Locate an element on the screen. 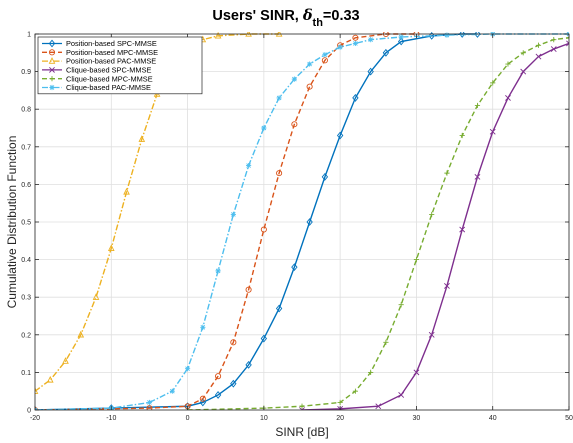 The width and height of the screenshot is (573, 443). x-tick-label: 30 is located at coordinates (417, 418).